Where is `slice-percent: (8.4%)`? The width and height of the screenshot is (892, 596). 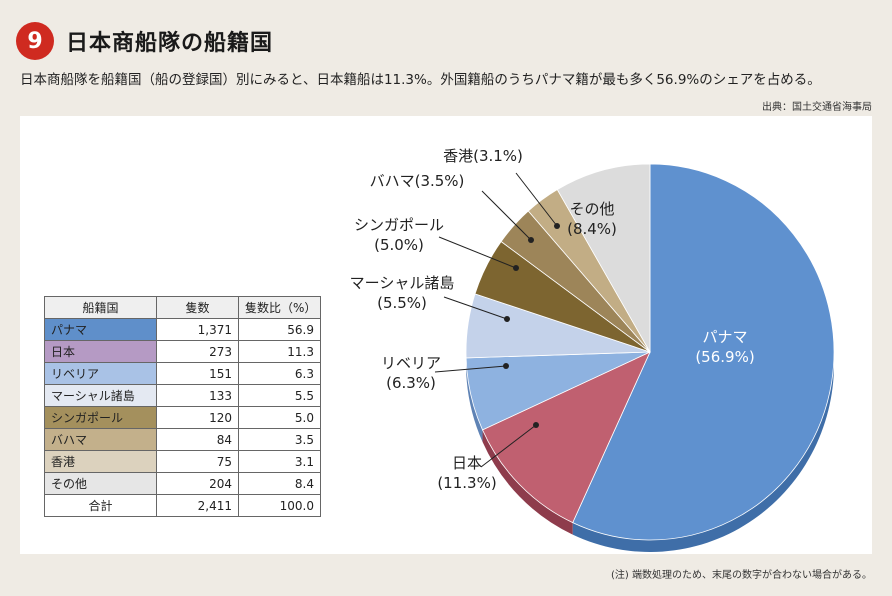
slice-percent: (8.4%) is located at coordinates (592, 229).